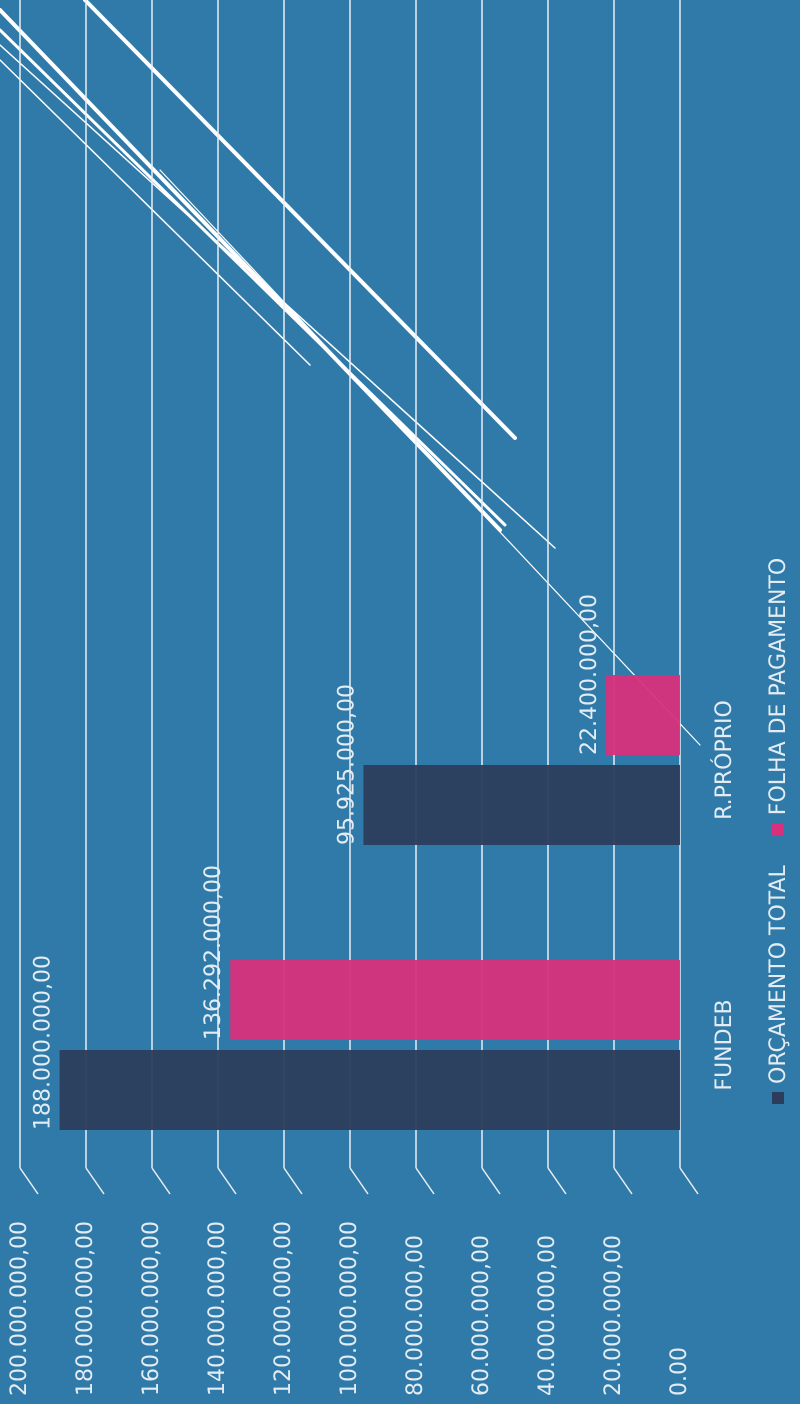 Image resolution: width=800 pixels, height=1404 pixels. Describe the element at coordinates (151, 1308) in the screenshot. I see `y-tick-label: 160.000.000,00` at that location.